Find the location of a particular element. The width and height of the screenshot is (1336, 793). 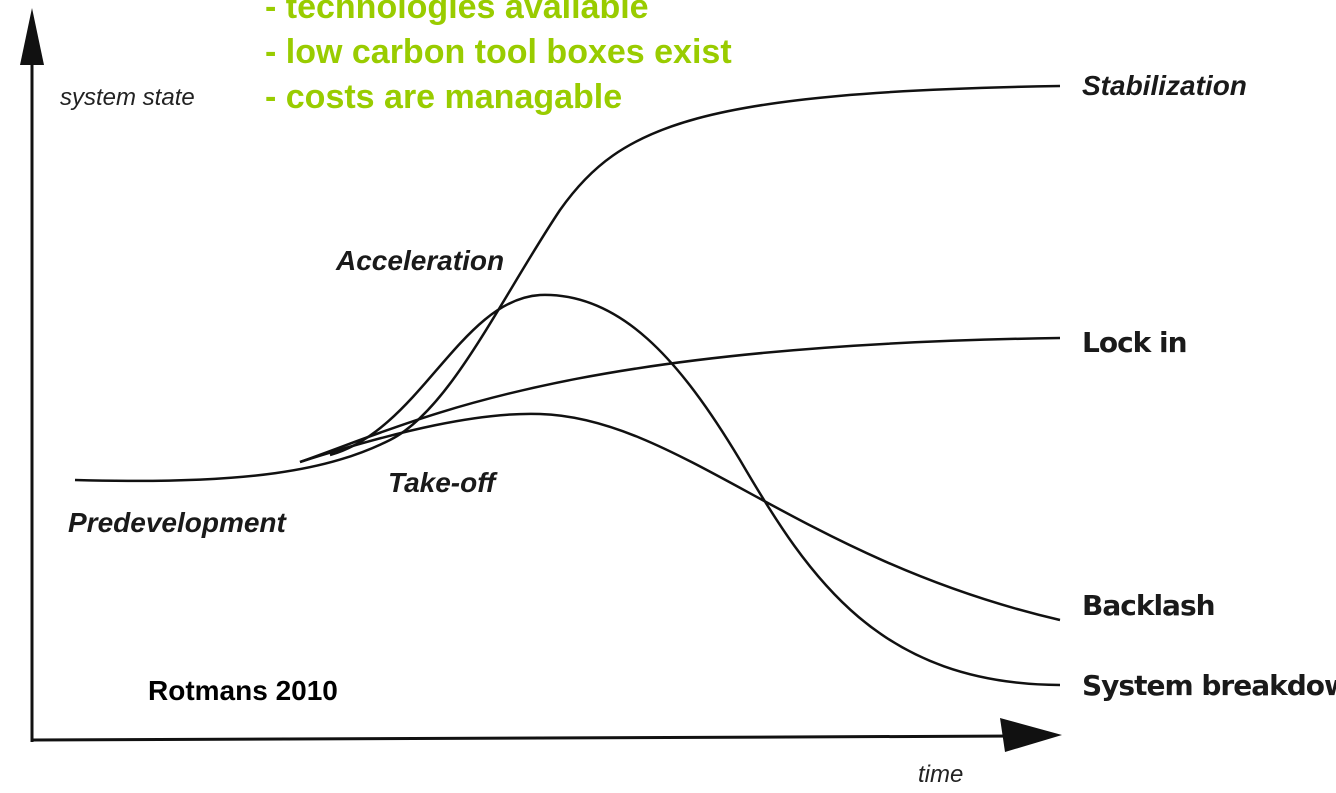

note: - costs are managable is located at coordinates (443, 97).